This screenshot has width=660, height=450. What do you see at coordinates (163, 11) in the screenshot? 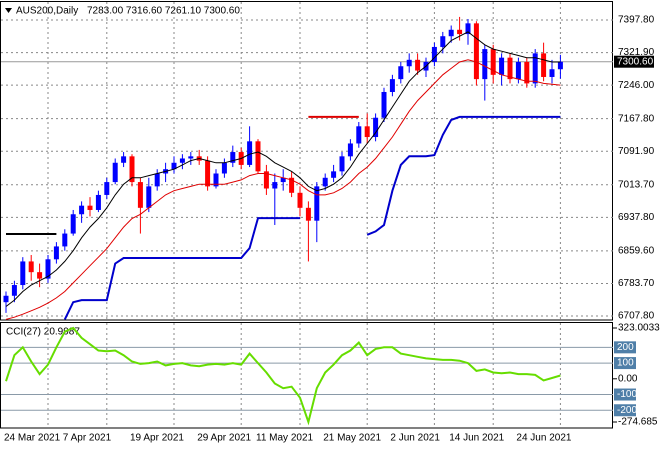
I see `ohlc-info: 7283.00 7316.60 7261.10 7300.60` at bounding box center [163, 11].